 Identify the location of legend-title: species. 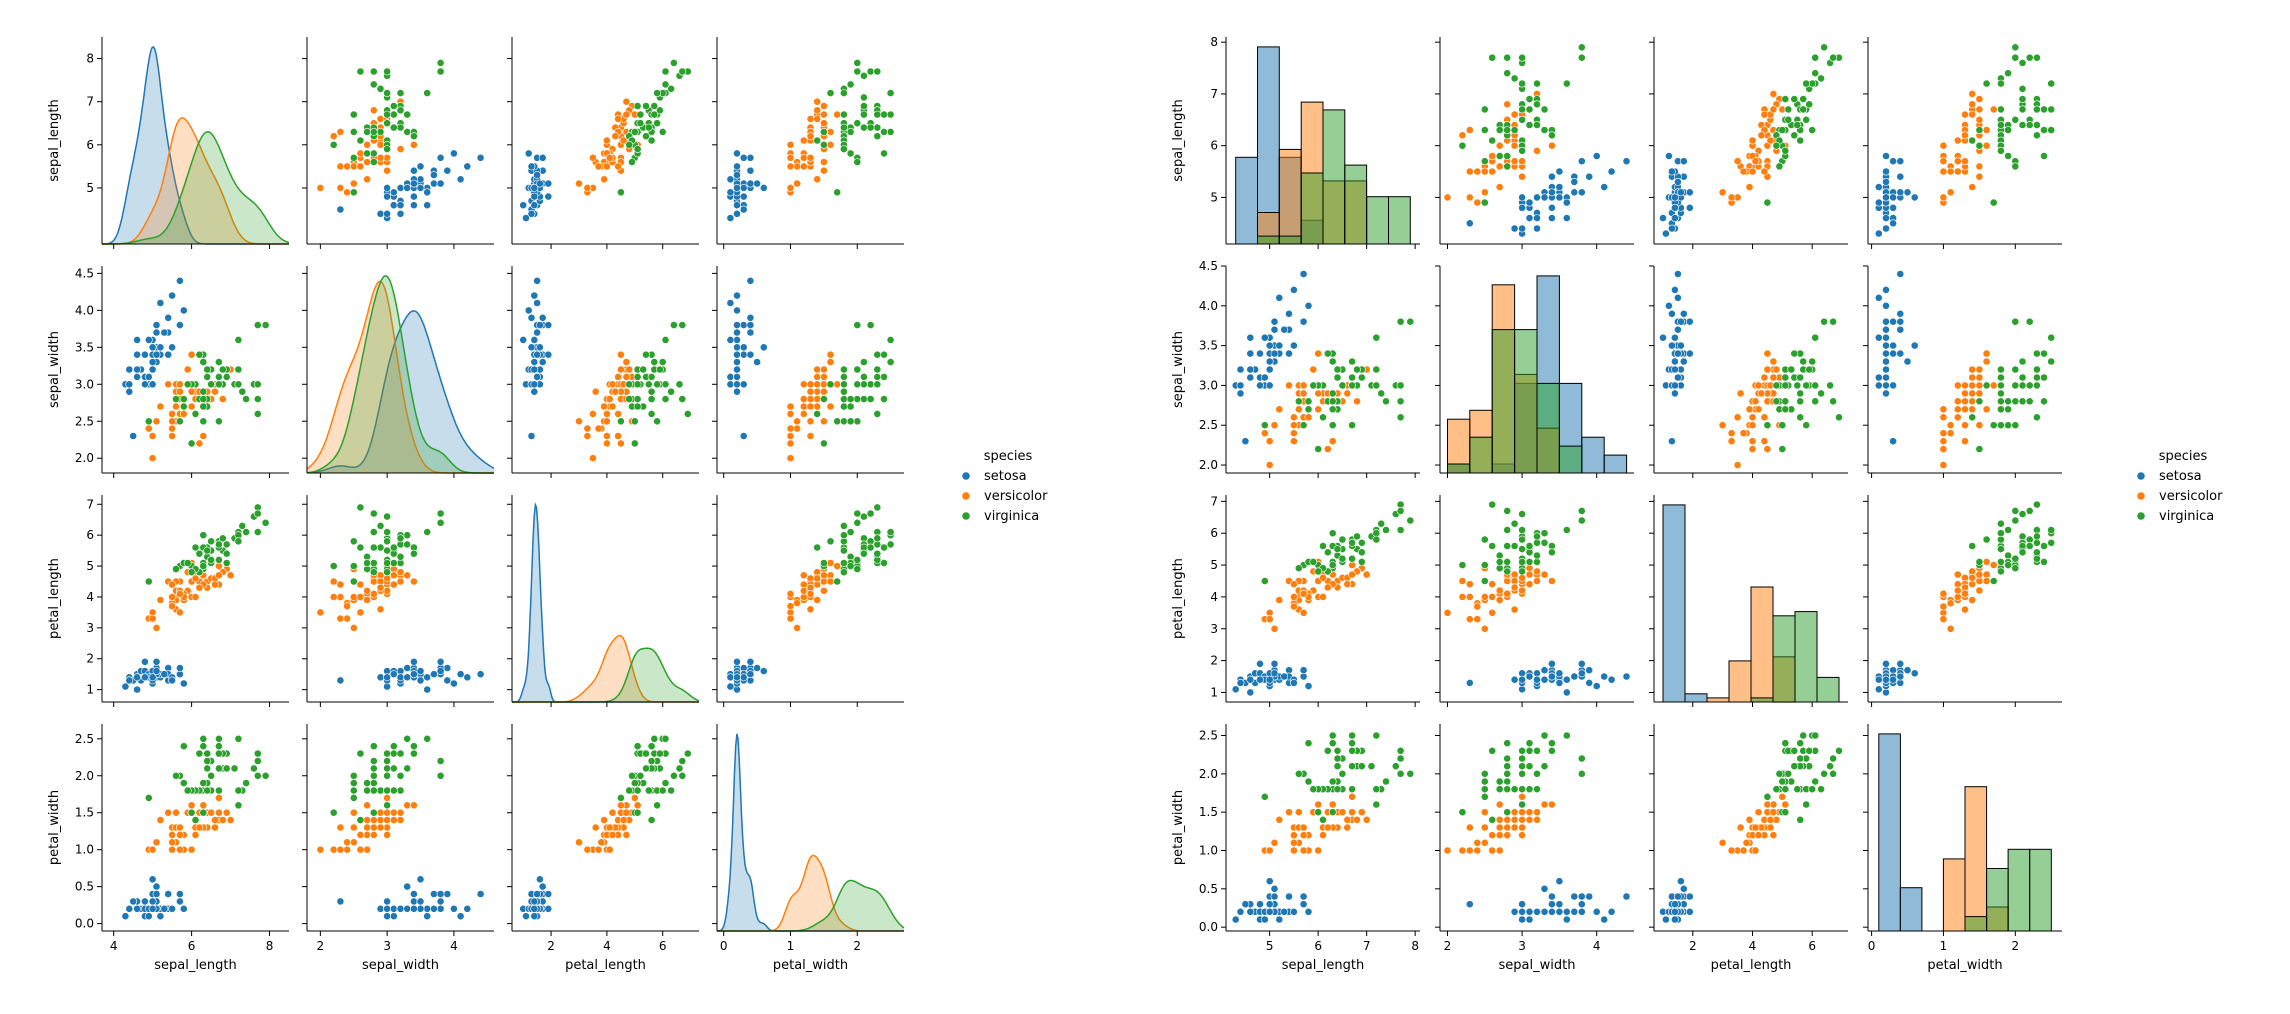
(1008, 456).